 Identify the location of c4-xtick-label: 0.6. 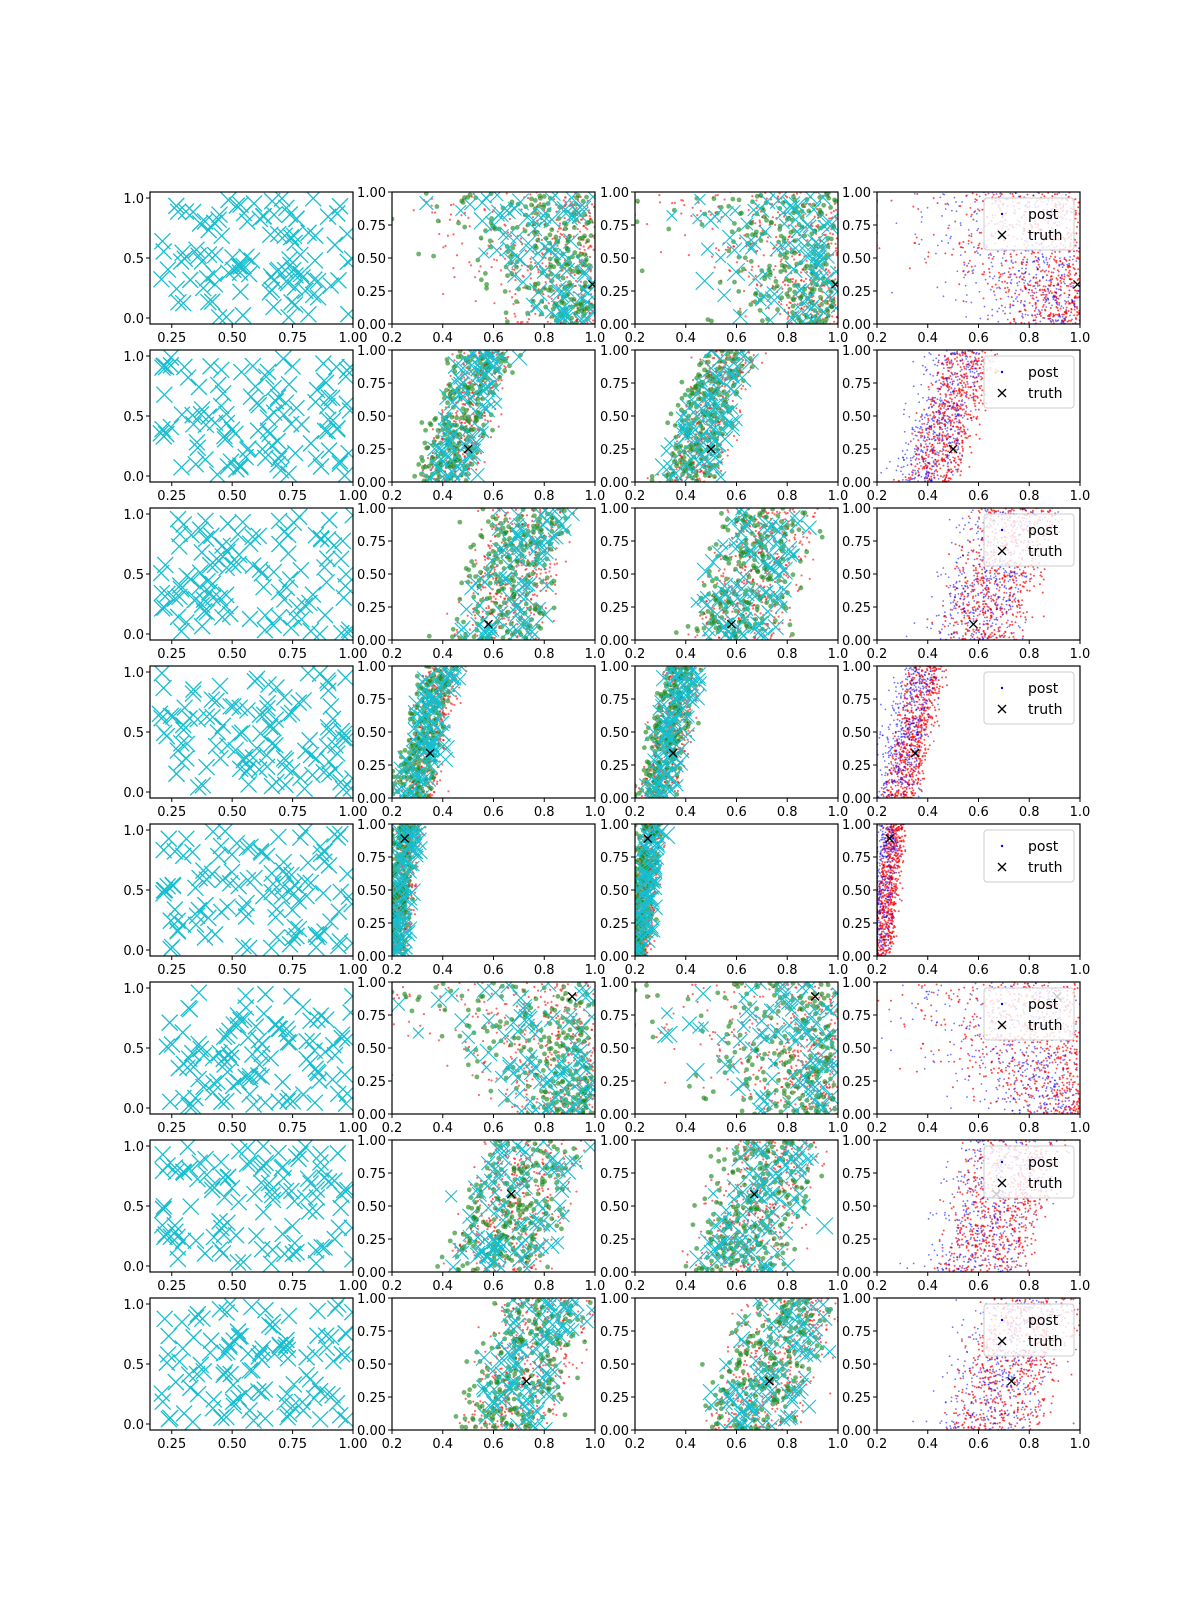
(978, 338).